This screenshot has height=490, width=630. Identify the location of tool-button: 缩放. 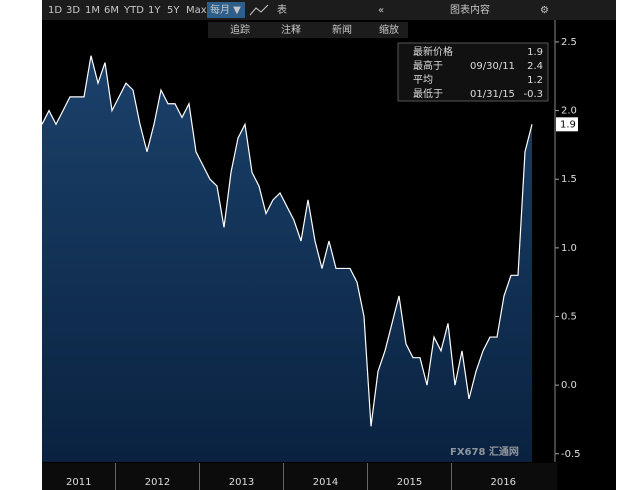
(389, 29).